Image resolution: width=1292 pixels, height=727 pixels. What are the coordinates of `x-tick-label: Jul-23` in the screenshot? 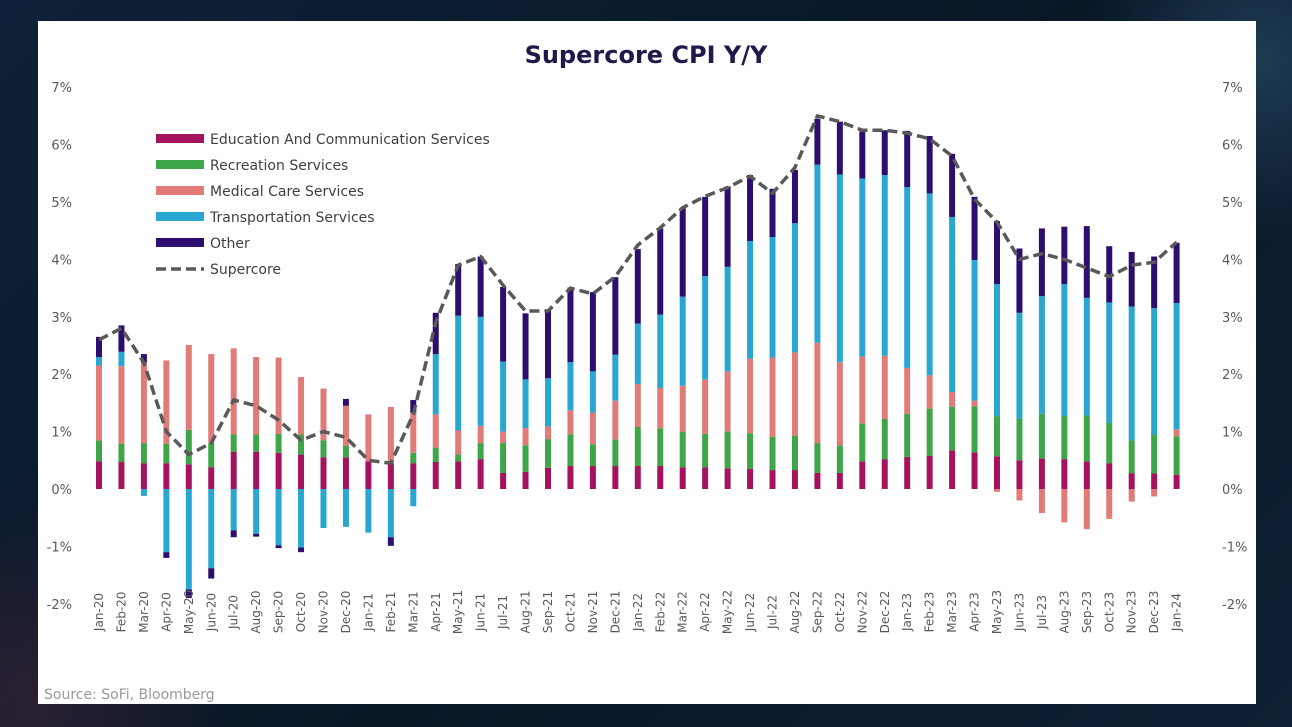 It's located at (1042, 612).